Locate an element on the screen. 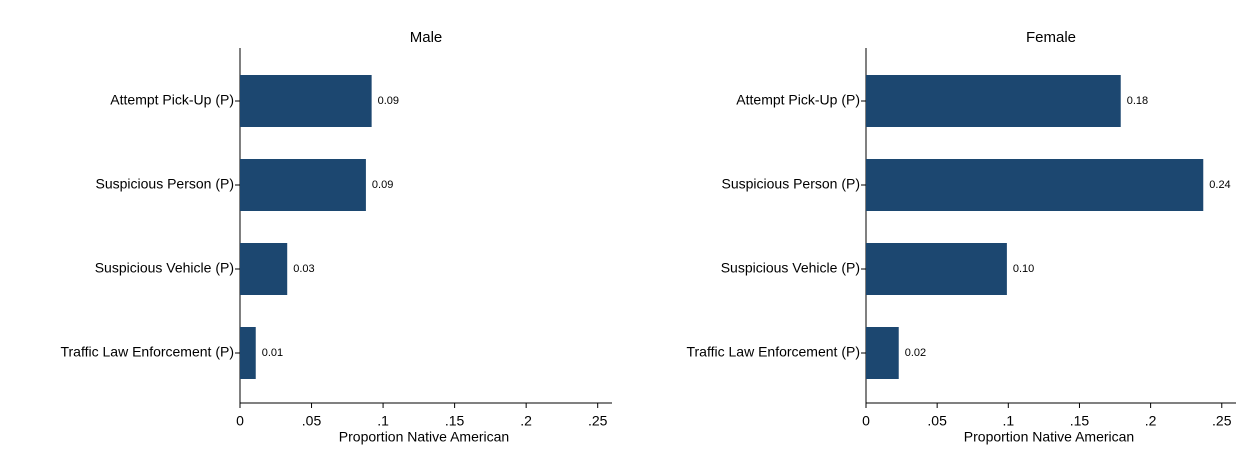 The width and height of the screenshot is (1244, 460). chart-title: Female is located at coordinates (1051, 37).